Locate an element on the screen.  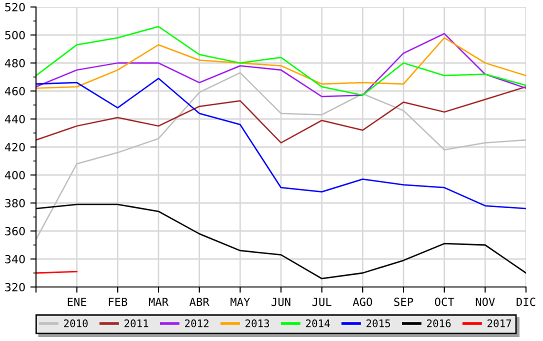
x-tick-label: FEB is located at coordinates (118, 302).